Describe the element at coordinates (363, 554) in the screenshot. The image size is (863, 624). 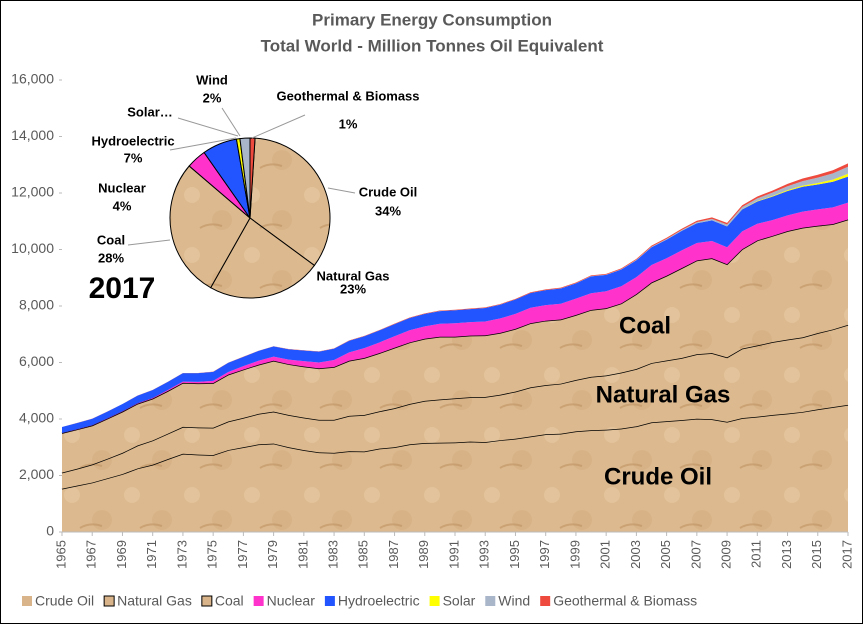
I see `x-tick-label: 1985` at that location.